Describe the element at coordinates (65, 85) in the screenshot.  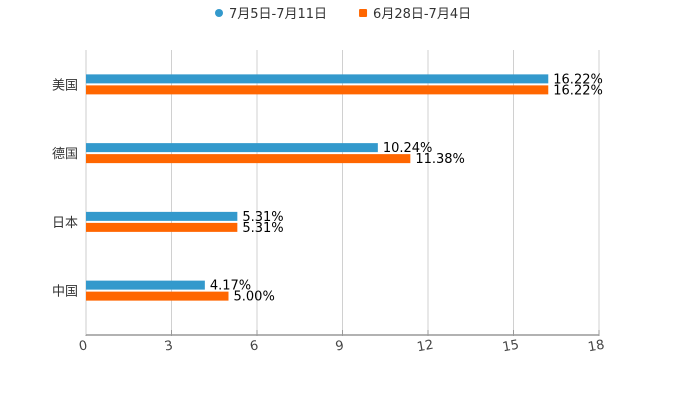
I see `y-tick-label: 美国` at that location.